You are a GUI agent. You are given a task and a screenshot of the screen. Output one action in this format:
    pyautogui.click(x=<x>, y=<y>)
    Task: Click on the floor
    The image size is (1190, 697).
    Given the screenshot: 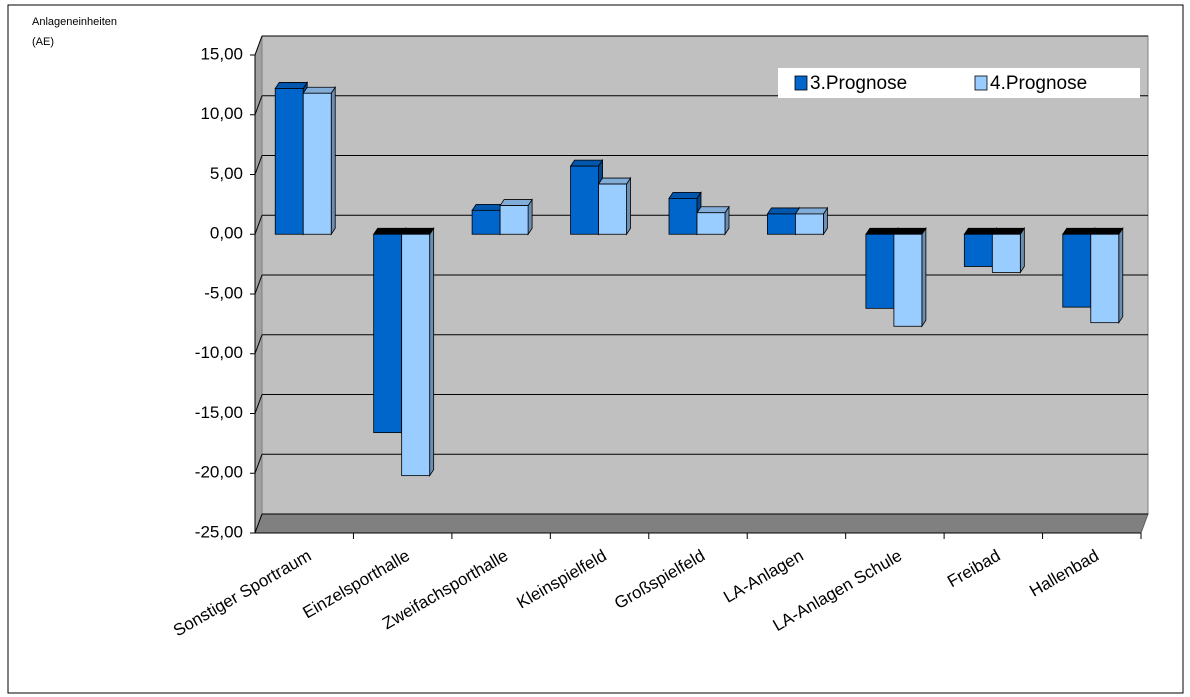 What is the action you would take?
    pyautogui.click(x=701, y=523)
    